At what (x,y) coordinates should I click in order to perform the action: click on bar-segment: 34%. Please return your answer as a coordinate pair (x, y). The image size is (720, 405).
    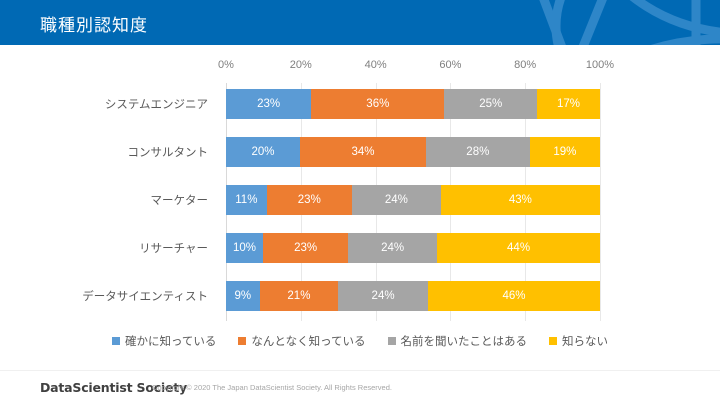
    Looking at the image, I should click on (363, 152).